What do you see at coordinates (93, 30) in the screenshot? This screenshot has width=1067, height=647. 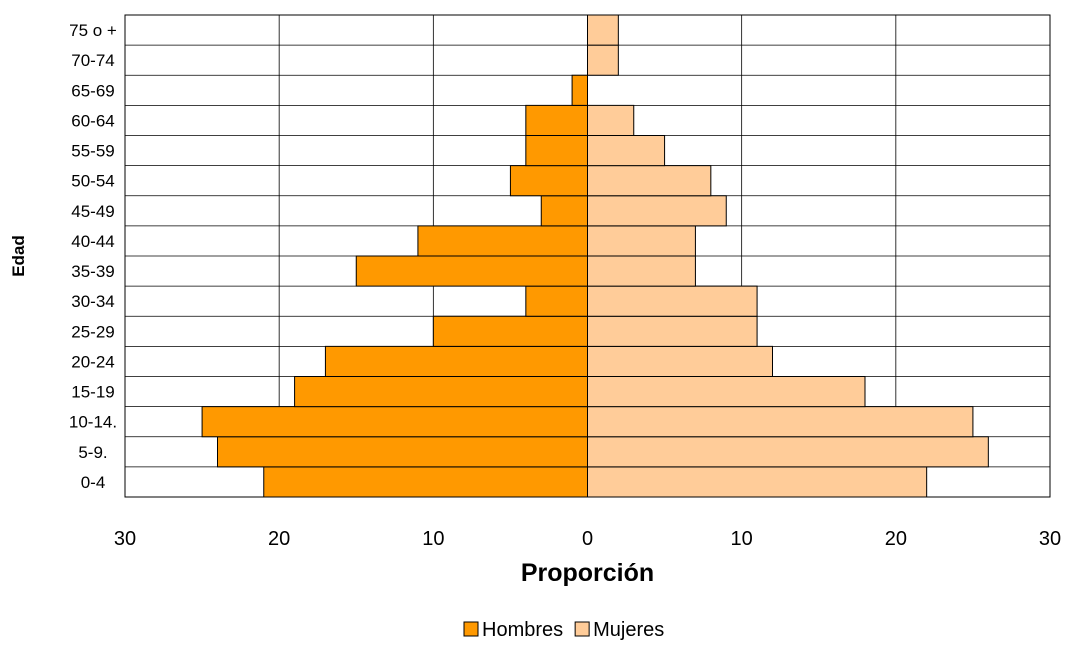 I see `y-tick-label: 75 o +` at bounding box center [93, 30].